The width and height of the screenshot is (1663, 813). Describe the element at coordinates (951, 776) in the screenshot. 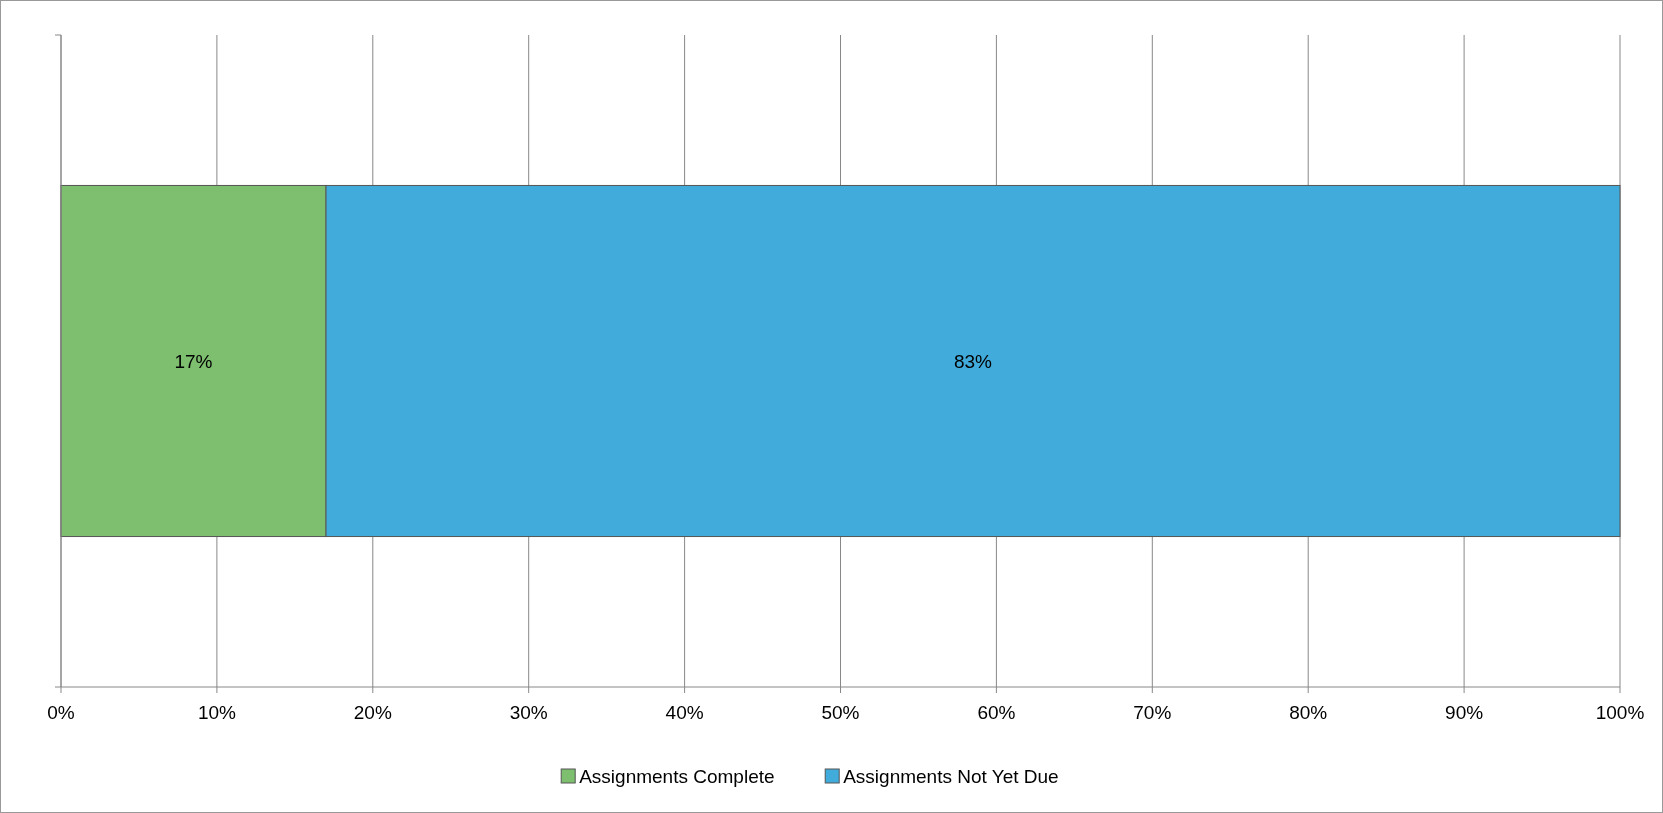

I see `legend-label: Assignments Not Yet Due` at that location.